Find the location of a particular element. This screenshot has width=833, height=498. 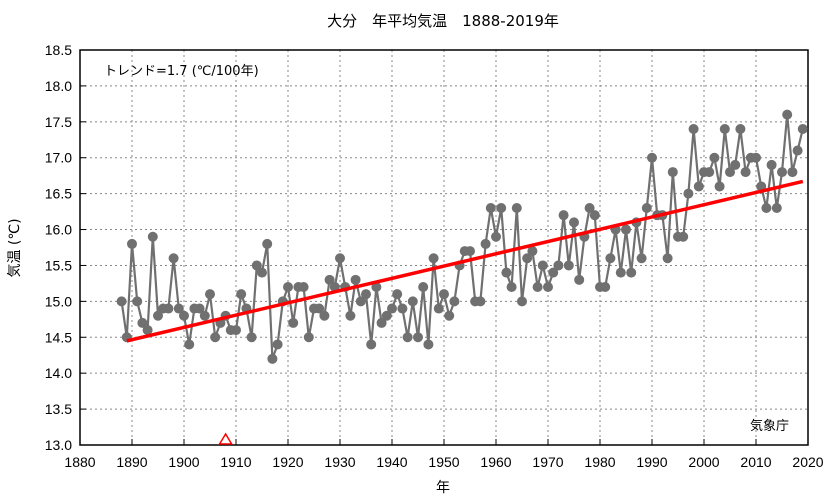

y-tick-label: 17.0 is located at coordinates (58, 158).